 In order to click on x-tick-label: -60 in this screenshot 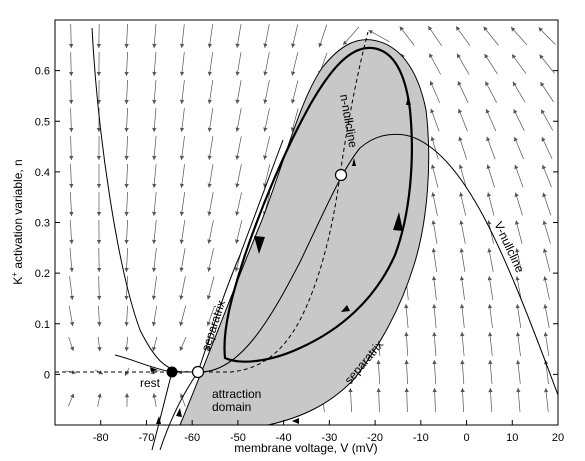, I will do `click(192, 438)`.